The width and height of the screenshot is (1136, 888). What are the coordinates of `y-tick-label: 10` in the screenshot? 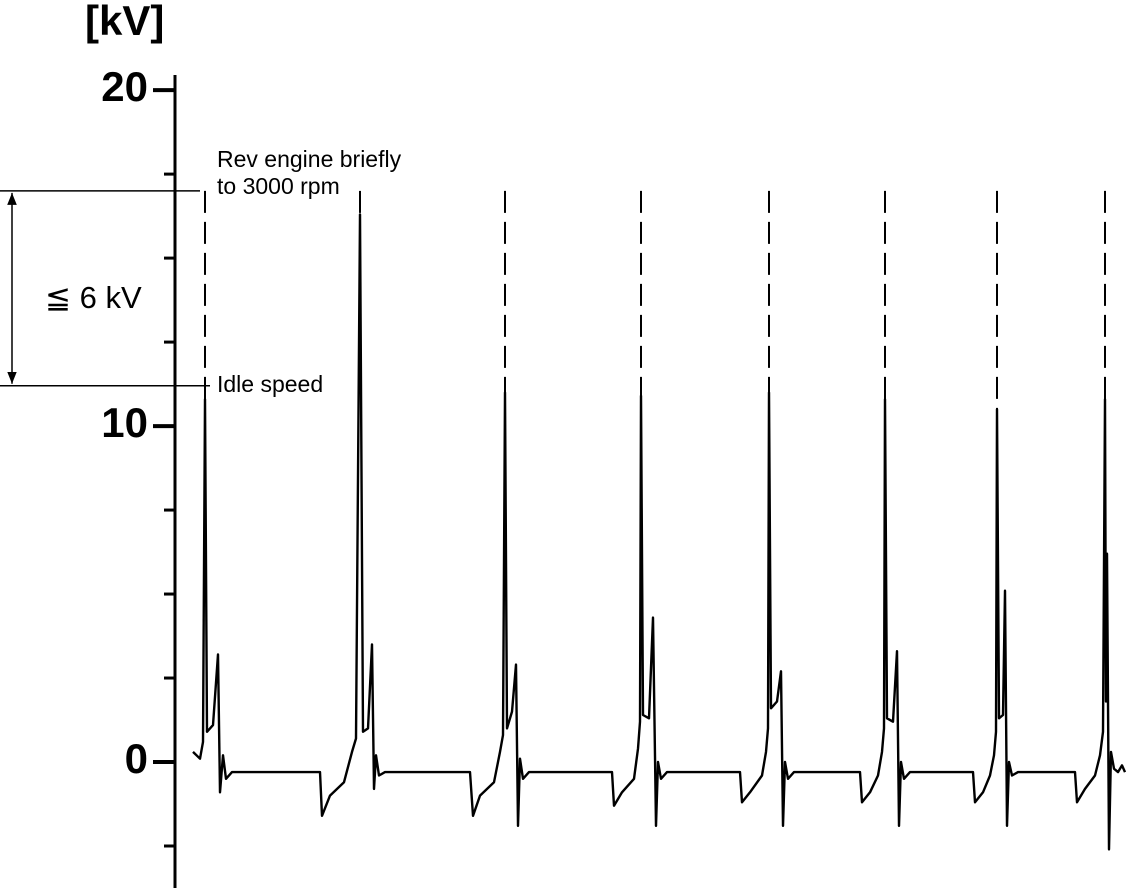 It's located at (124, 422).